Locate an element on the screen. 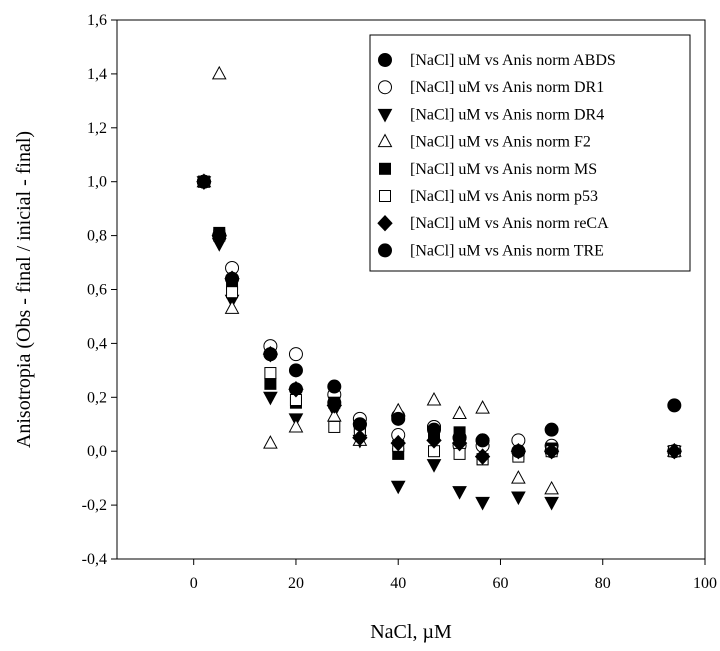 The image size is (720, 651). legend-label: [NaCl] uM vs Anis norm DR1 is located at coordinates (507, 87).